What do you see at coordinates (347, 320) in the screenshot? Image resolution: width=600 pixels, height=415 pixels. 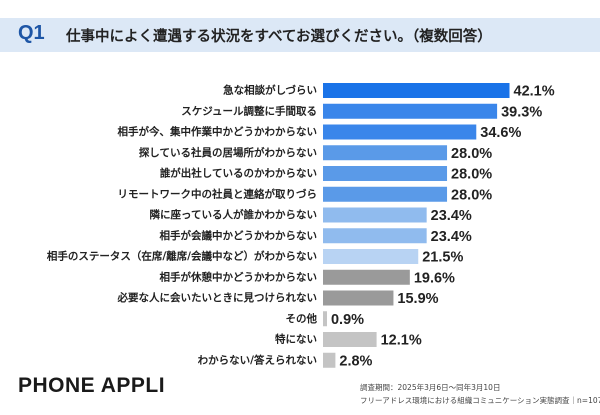 I see `value-label: 0.9%` at bounding box center [347, 320].